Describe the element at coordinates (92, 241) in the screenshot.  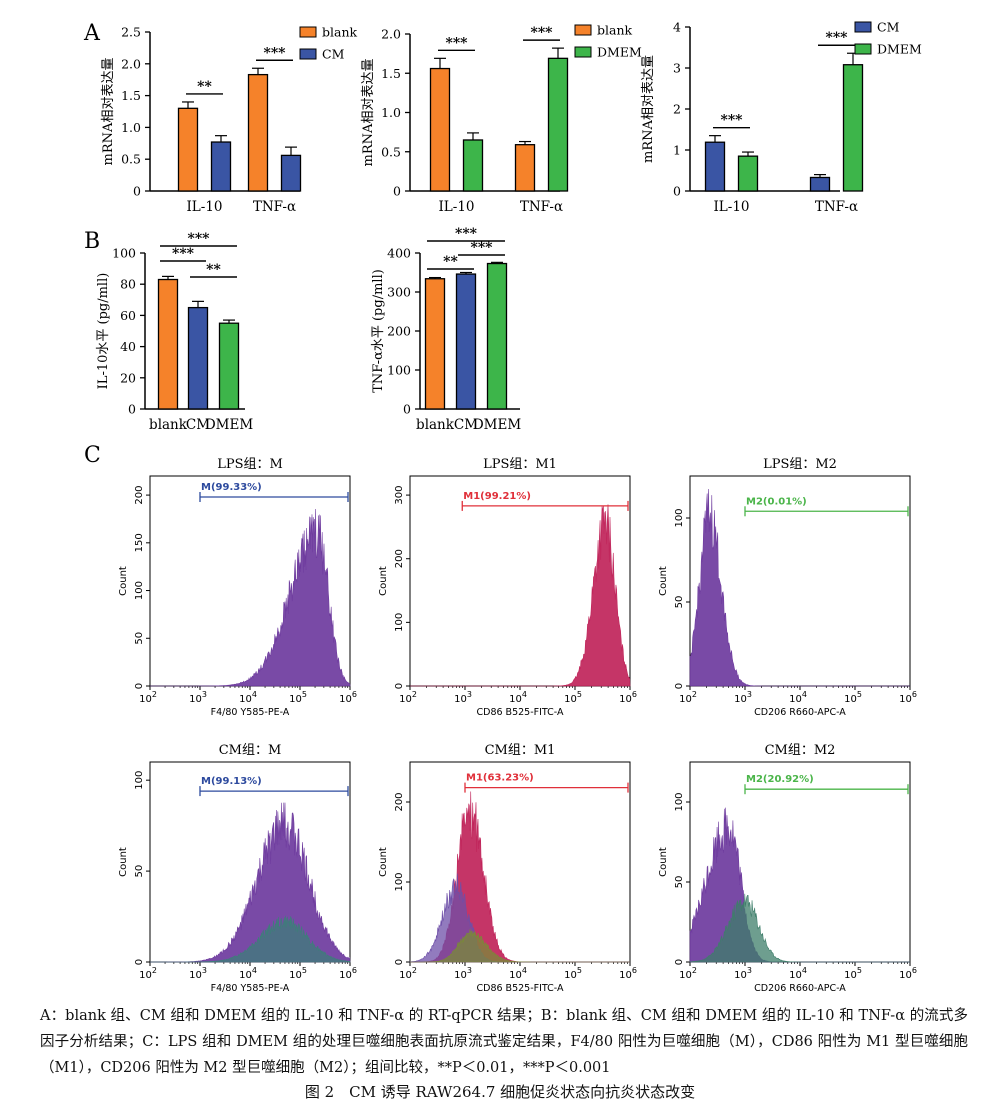
I see `panel-label-b: B` at that location.